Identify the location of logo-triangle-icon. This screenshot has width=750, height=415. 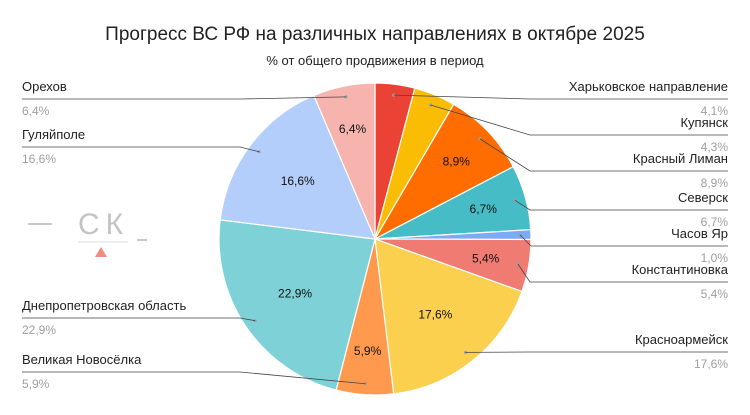
(101, 252).